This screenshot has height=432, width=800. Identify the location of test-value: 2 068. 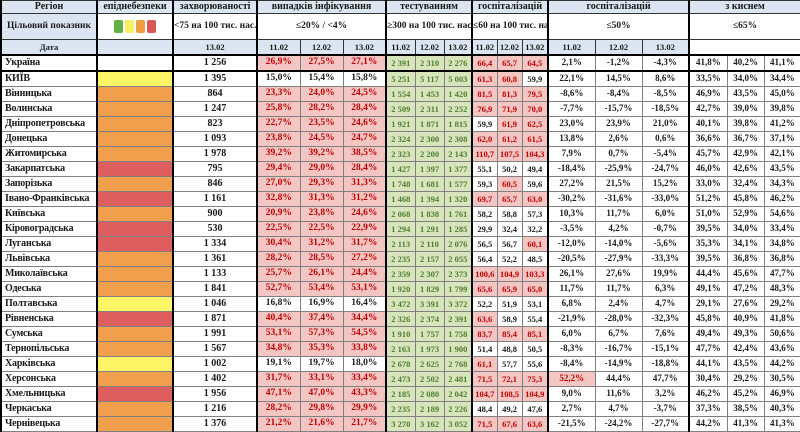
(400, 214).